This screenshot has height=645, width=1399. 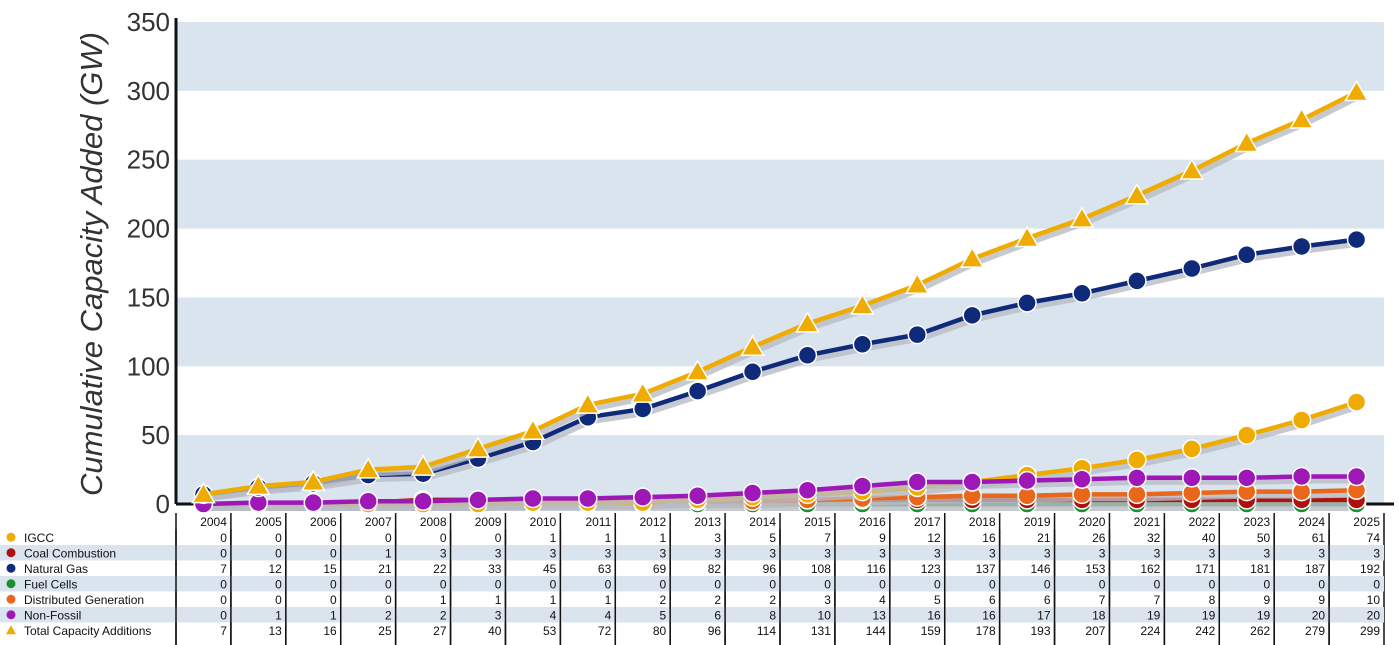 I want to click on legend-label: IGCC, so click(x=39, y=538).